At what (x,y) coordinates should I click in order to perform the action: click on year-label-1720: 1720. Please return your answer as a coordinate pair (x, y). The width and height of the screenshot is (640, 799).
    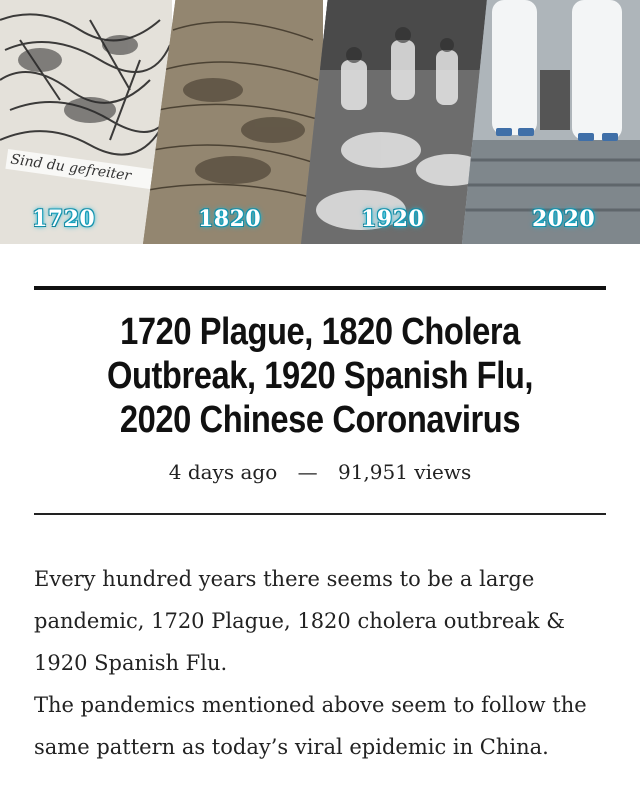
    Looking at the image, I should click on (64, 219).